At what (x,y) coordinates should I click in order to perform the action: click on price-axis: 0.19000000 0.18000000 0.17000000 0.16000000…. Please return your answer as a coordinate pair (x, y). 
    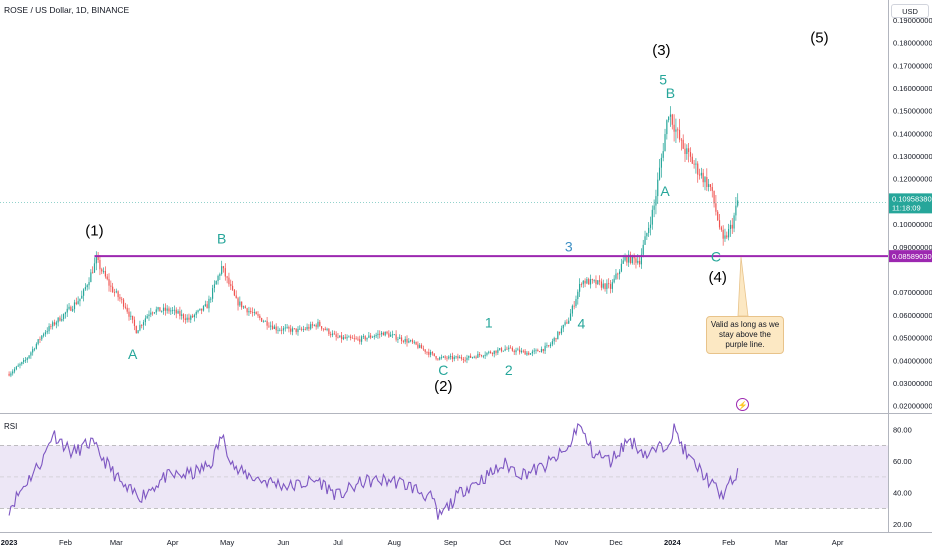
    Looking at the image, I should click on (910, 266).